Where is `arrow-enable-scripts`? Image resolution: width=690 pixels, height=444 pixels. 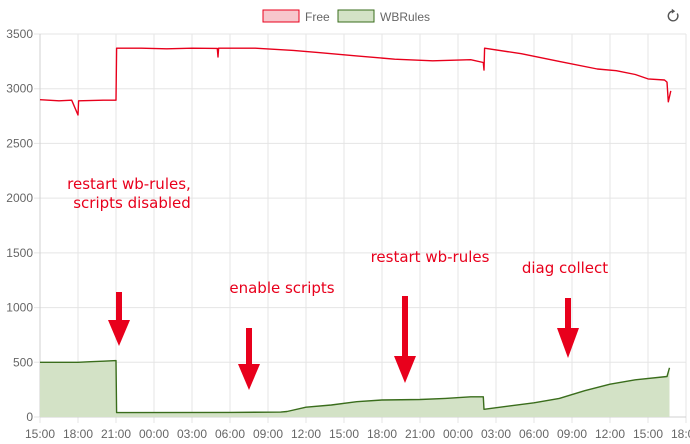 arrow-enable-scripts is located at coordinates (249, 359).